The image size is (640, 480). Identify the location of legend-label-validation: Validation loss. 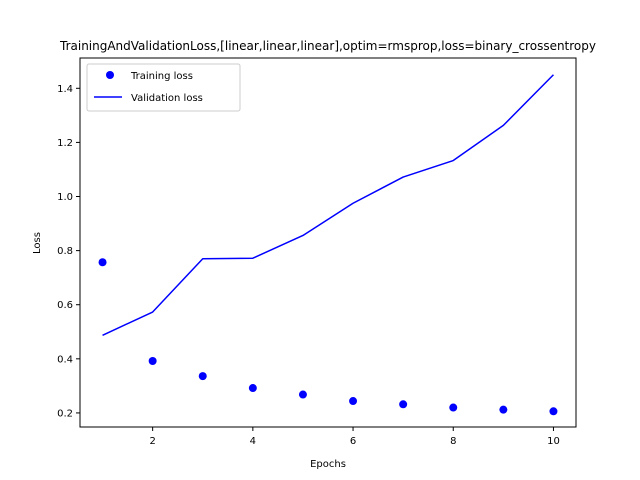
(167, 98).